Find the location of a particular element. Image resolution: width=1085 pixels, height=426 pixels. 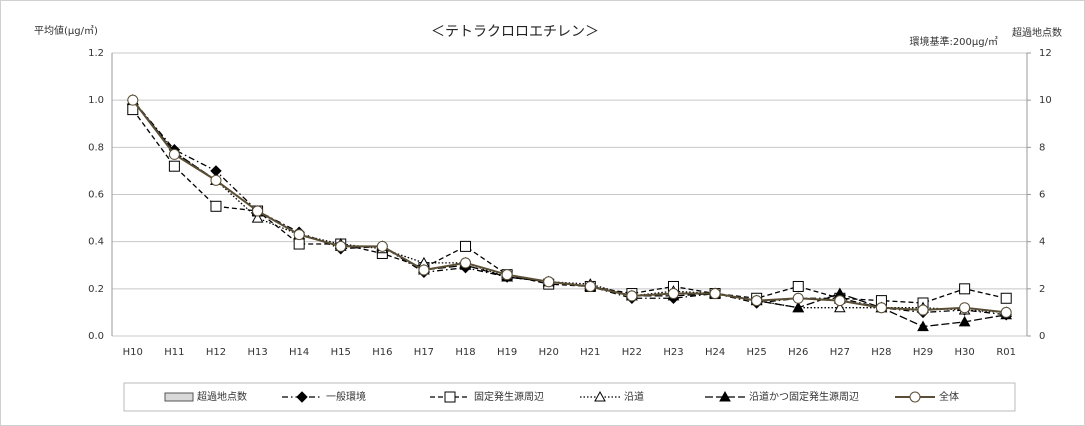

y-tick-label: 0.2 is located at coordinates (96, 289).